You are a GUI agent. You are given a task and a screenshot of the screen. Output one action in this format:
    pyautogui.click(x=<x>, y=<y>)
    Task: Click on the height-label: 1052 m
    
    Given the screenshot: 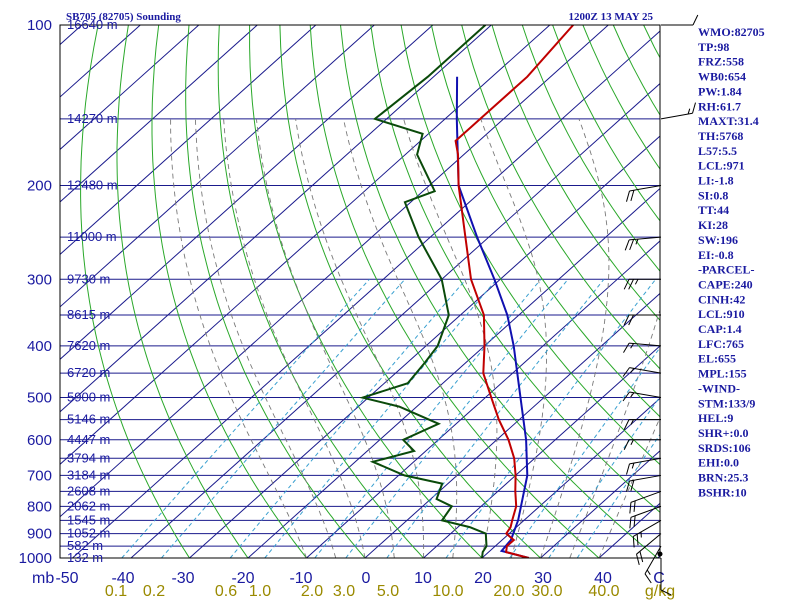 What is the action you would take?
    pyautogui.click(x=88, y=533)
    